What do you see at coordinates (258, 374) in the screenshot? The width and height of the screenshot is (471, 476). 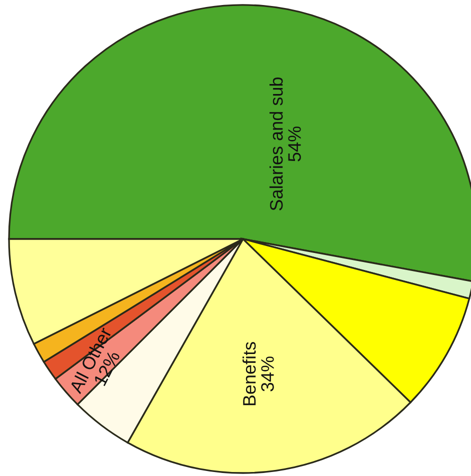 I see `text: Benefits 34%` at bounding box center [258, 374].